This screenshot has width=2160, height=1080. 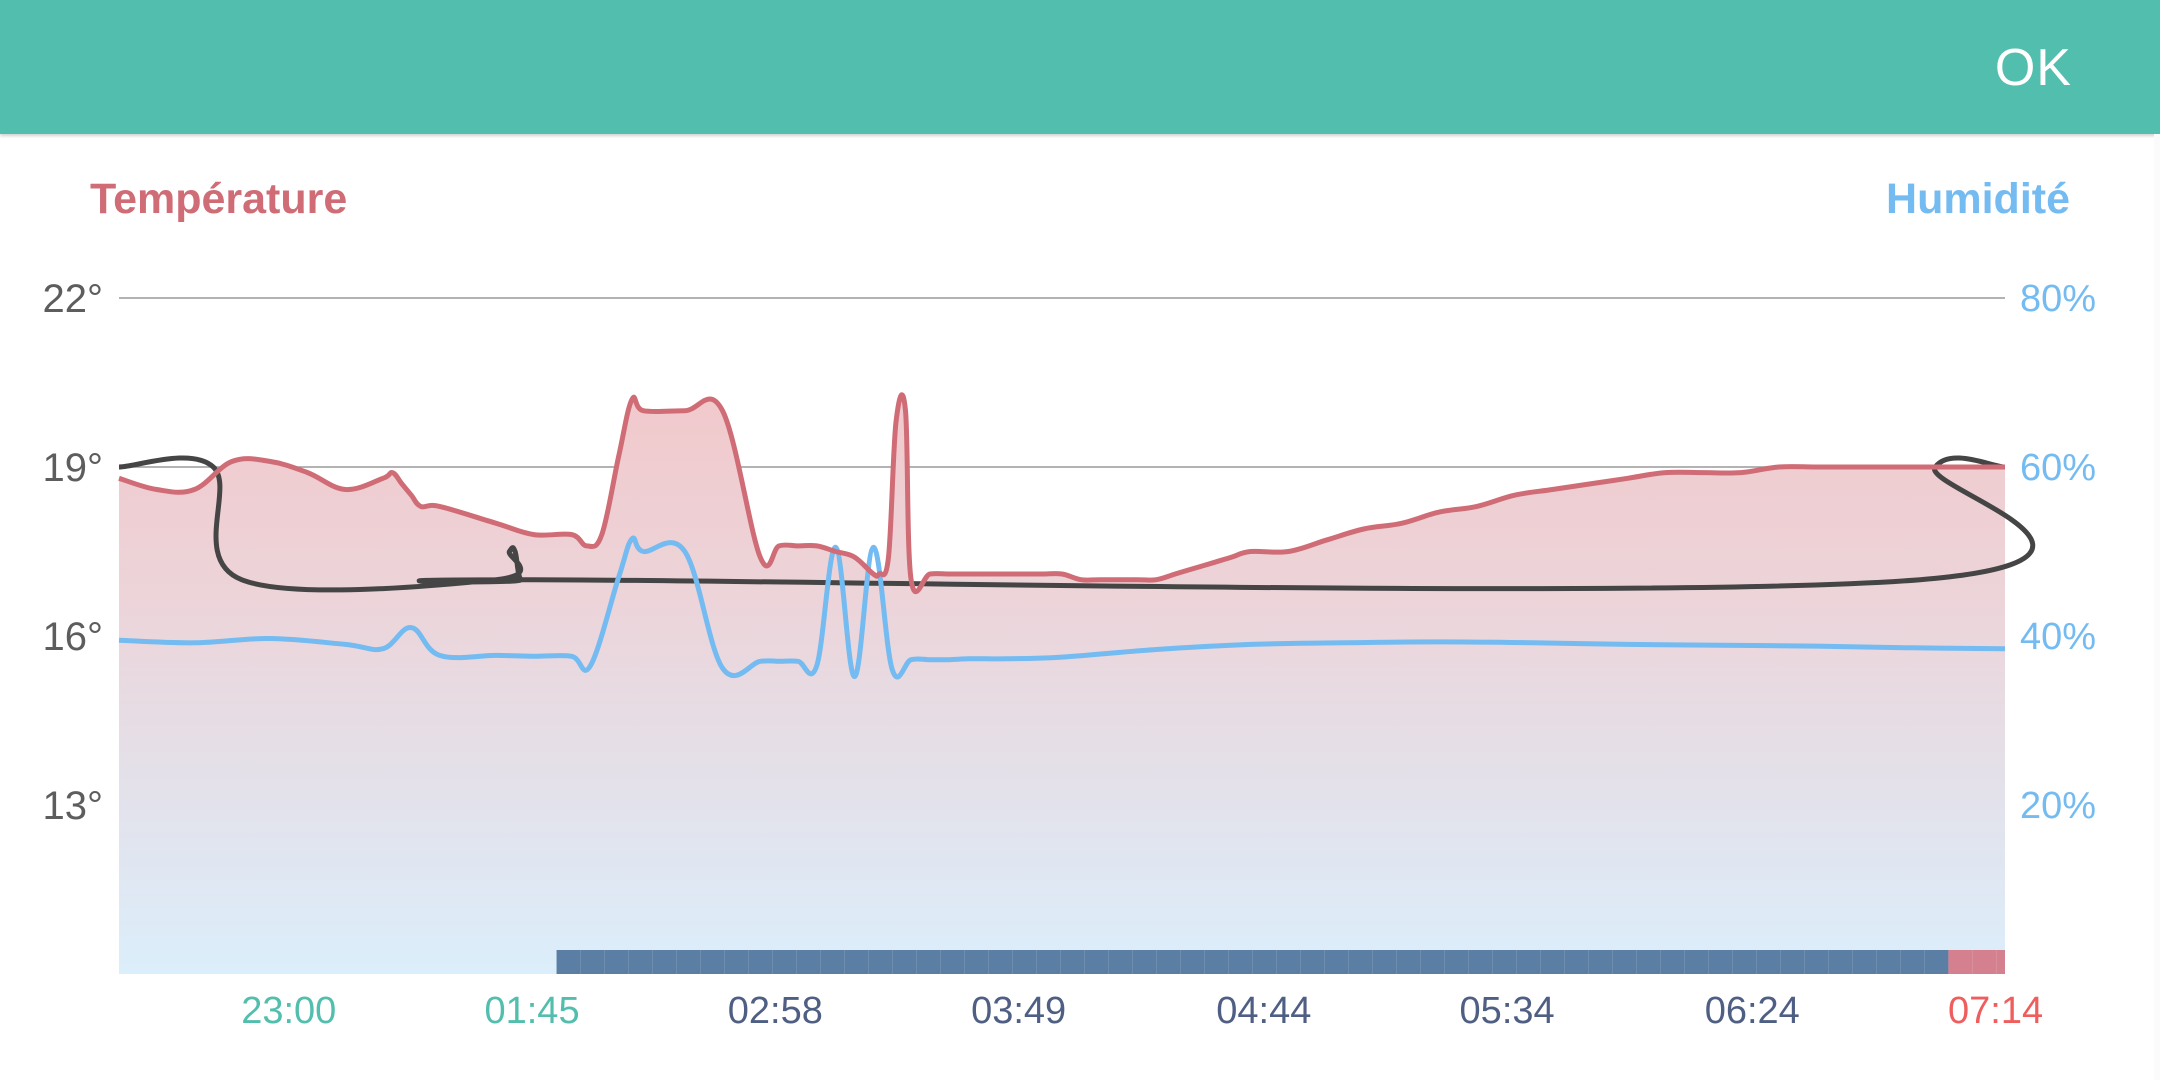 I want to click on left-tick-label: 19°, so click(x=73, y=468).